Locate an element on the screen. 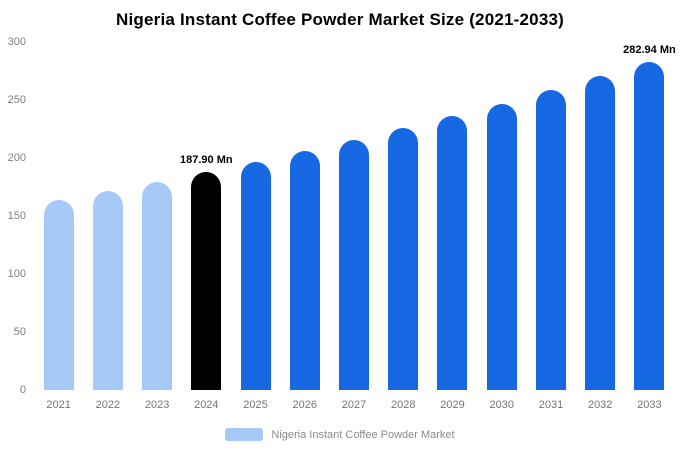  data-label: 282.94 Mn is located at coordinates (649, 49).